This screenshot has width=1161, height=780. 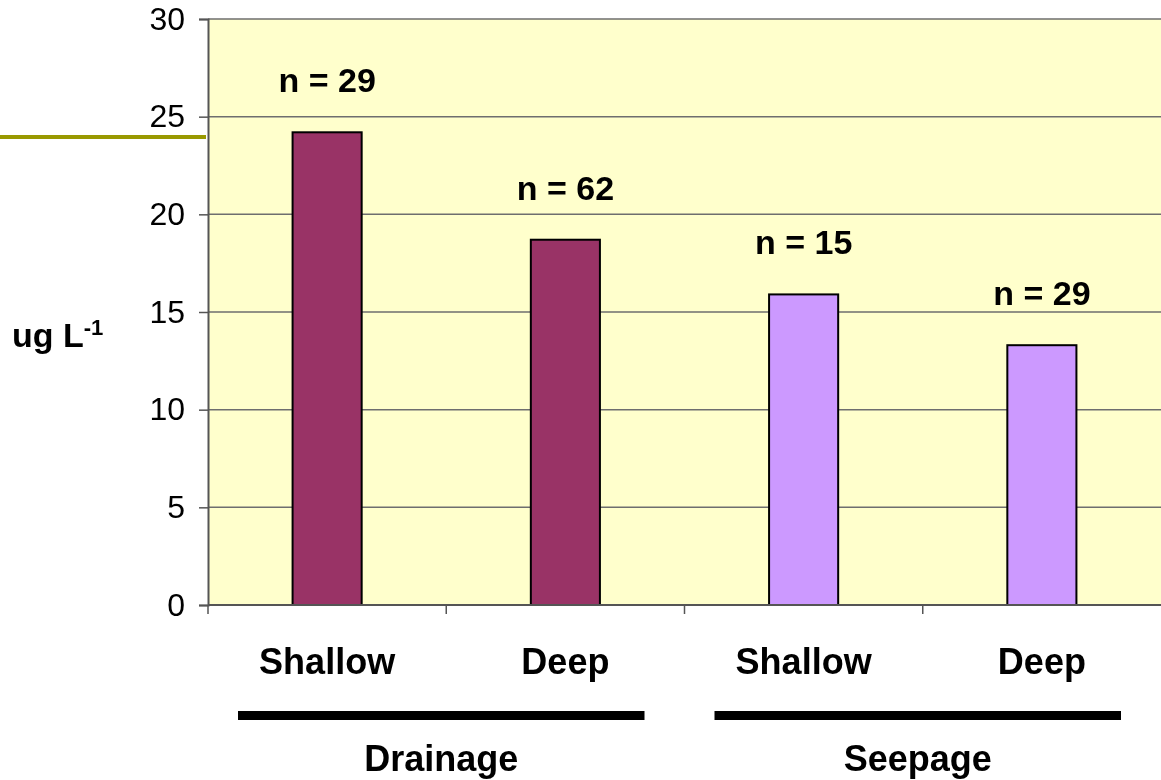 I want to click on y-tick-label: 20, so click(x=167, y=214).